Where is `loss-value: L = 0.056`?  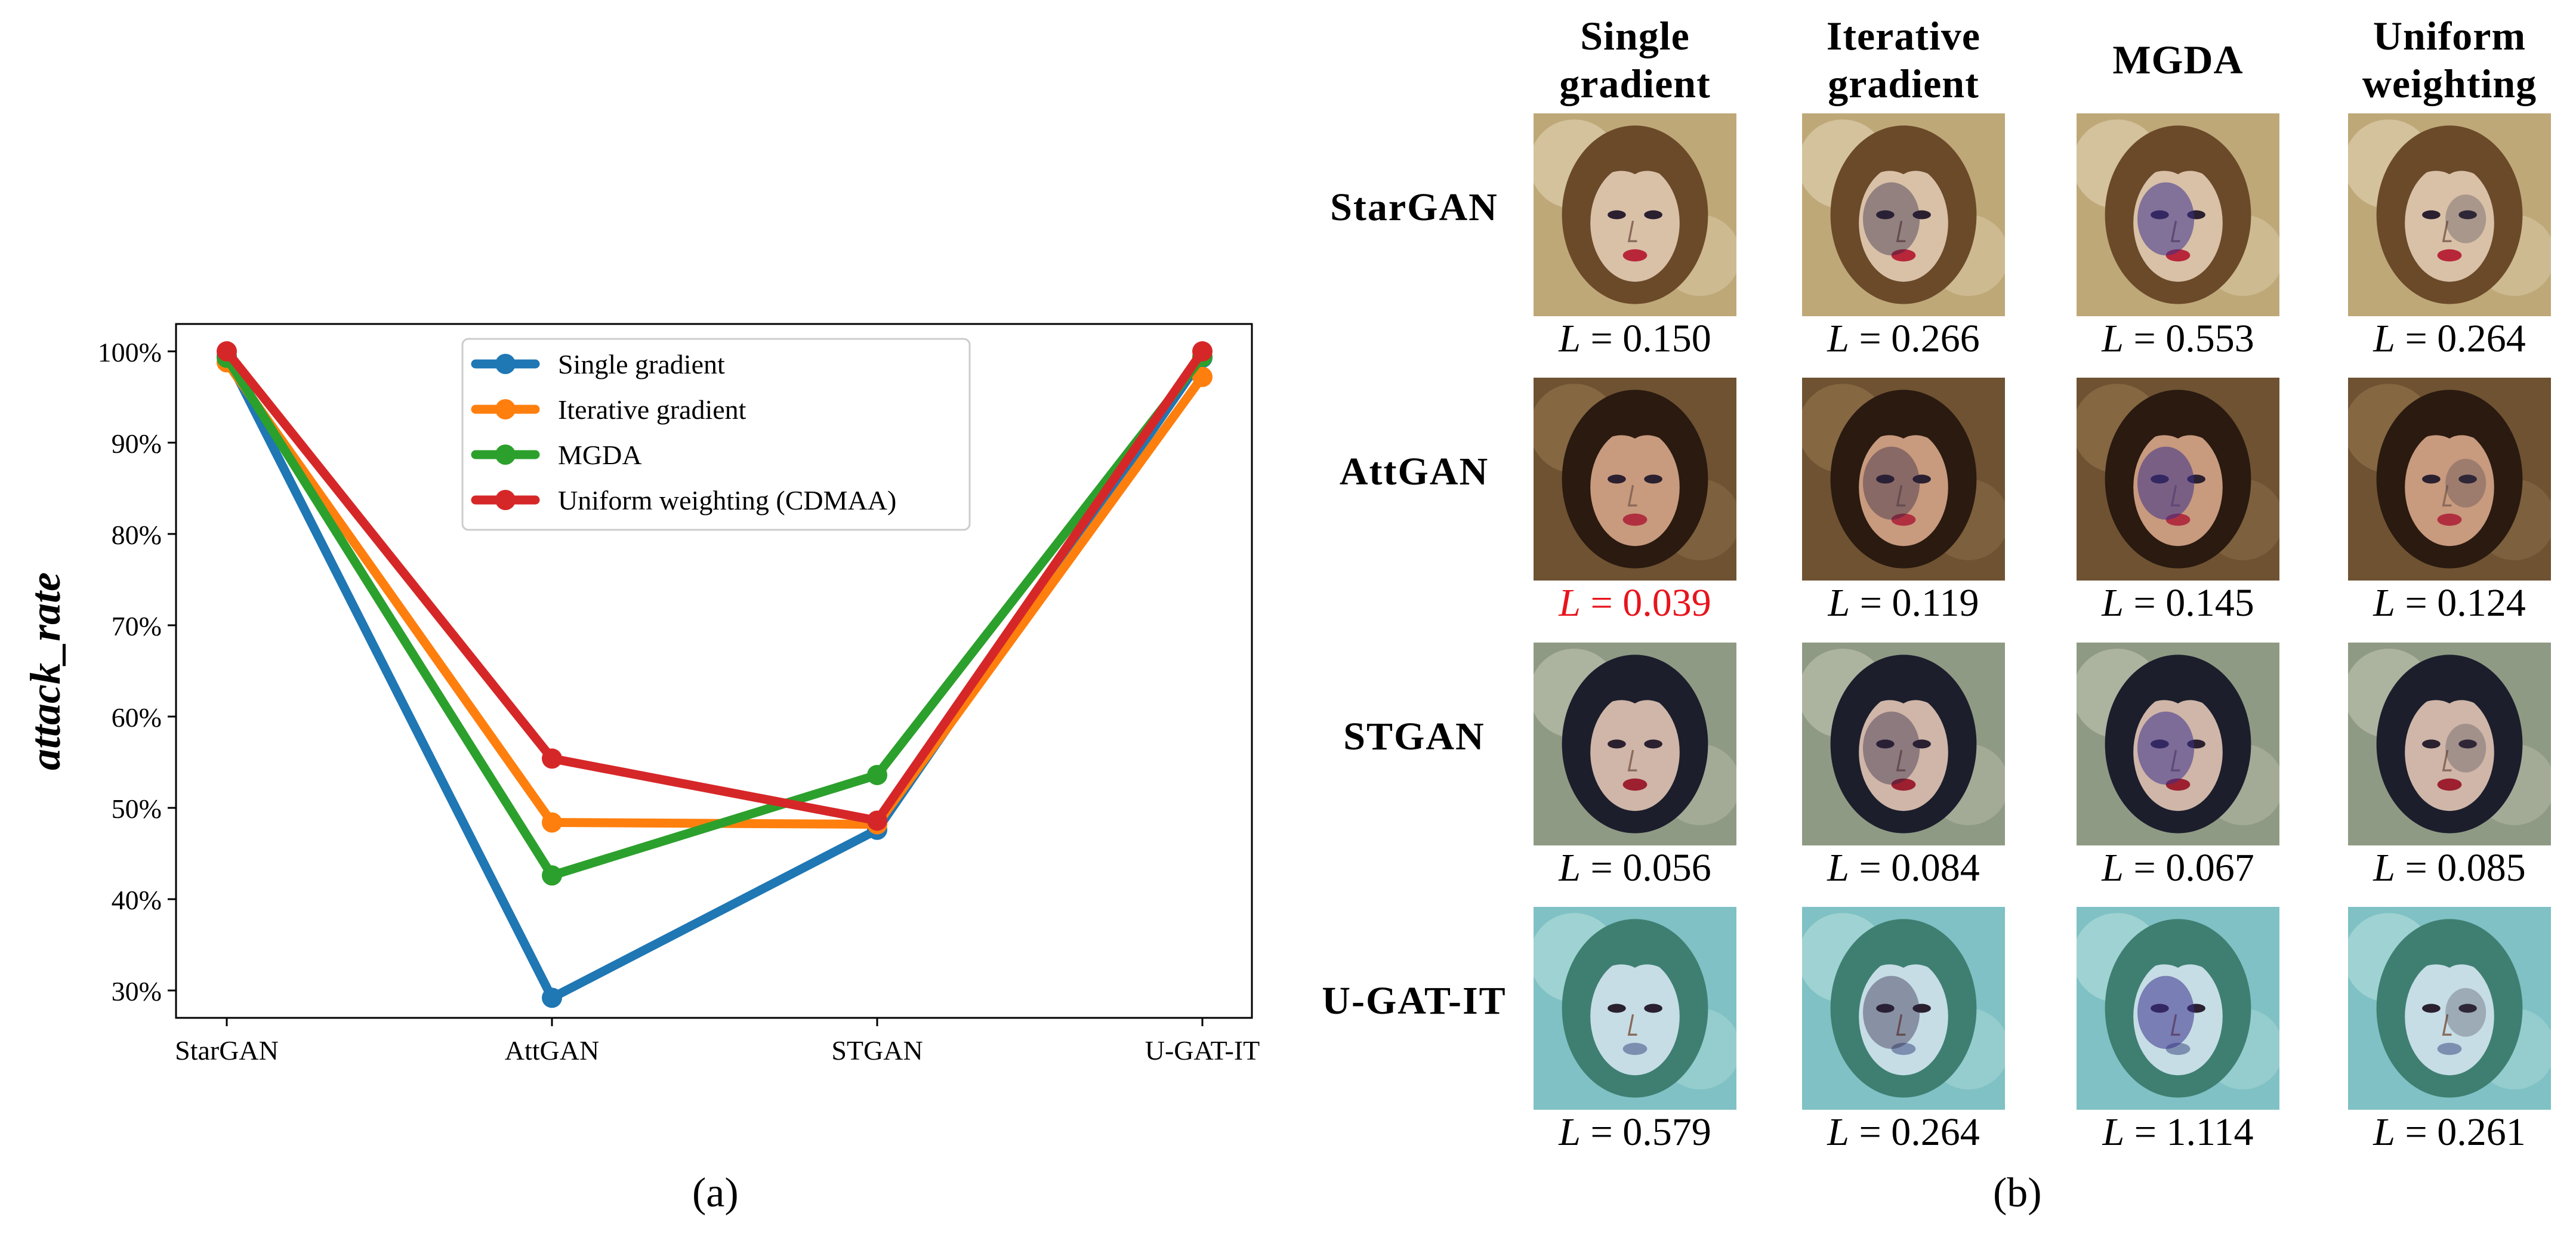 loss-value: L = 0.056 is located at coordinates (1635, 868).